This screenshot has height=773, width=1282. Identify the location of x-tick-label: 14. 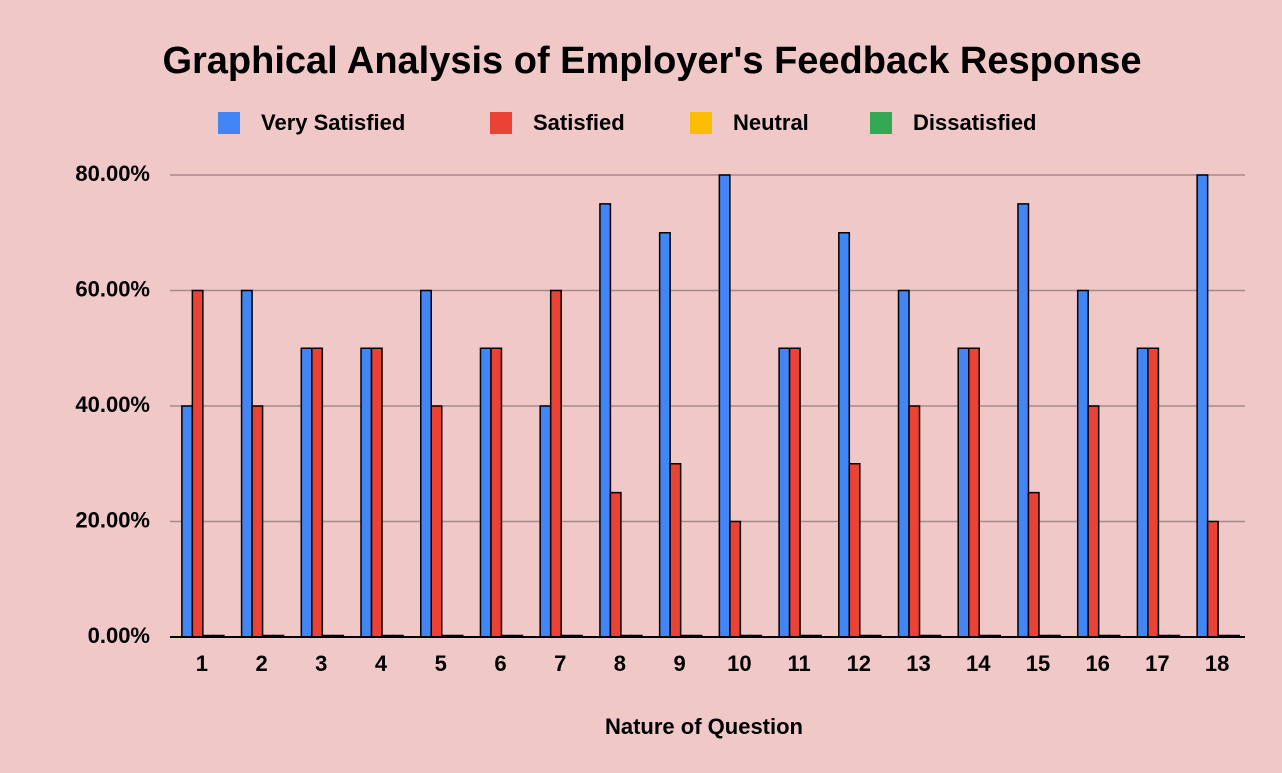
(978, 663).